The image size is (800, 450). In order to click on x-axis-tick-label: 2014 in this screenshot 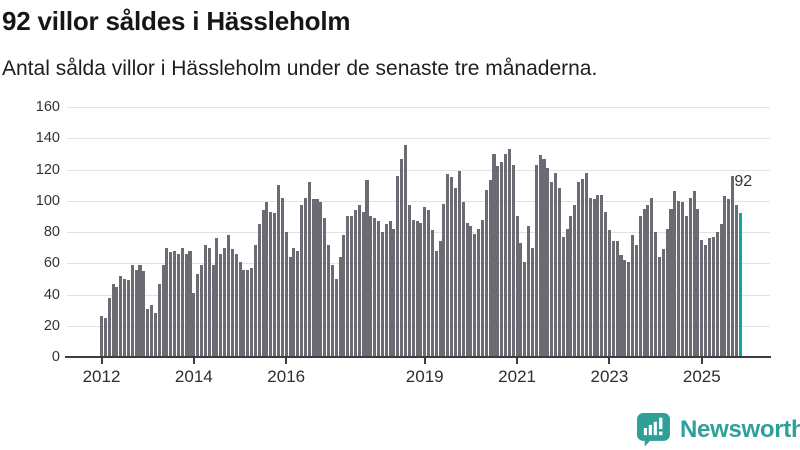, I will do `click(193, 376)`.